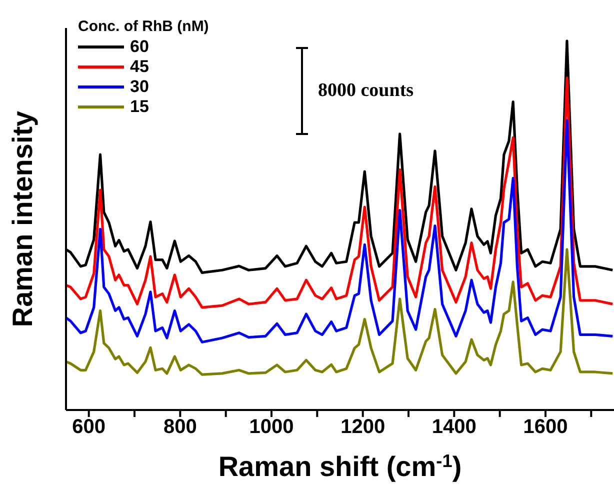 The width and height of the screenshot is (614, 492). I want to click on x-tick-label: 1600, so click(545, 427).